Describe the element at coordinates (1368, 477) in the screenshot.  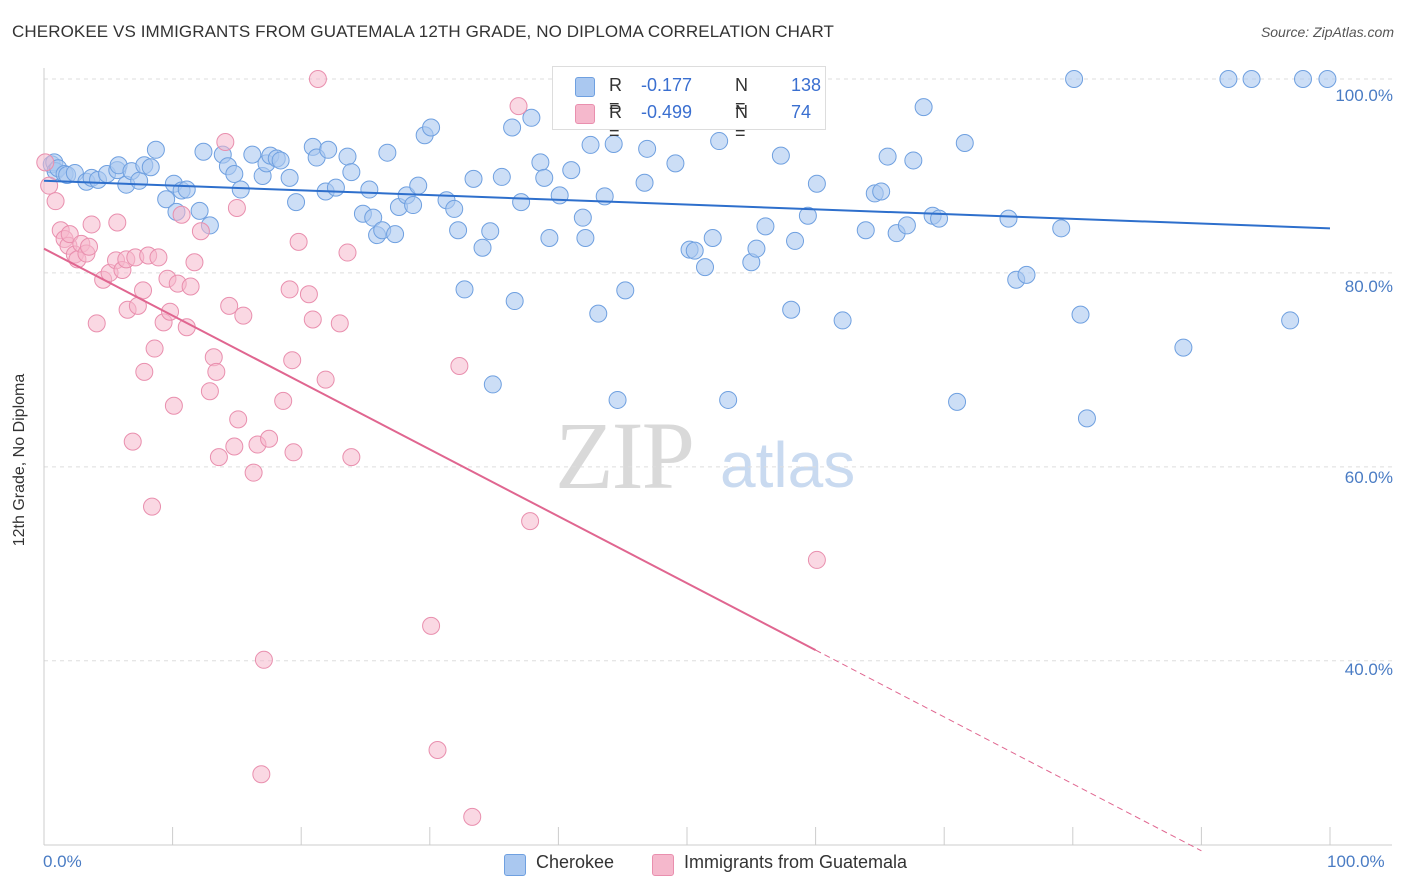
I see `y-tick-label: 60.0%` at that location.